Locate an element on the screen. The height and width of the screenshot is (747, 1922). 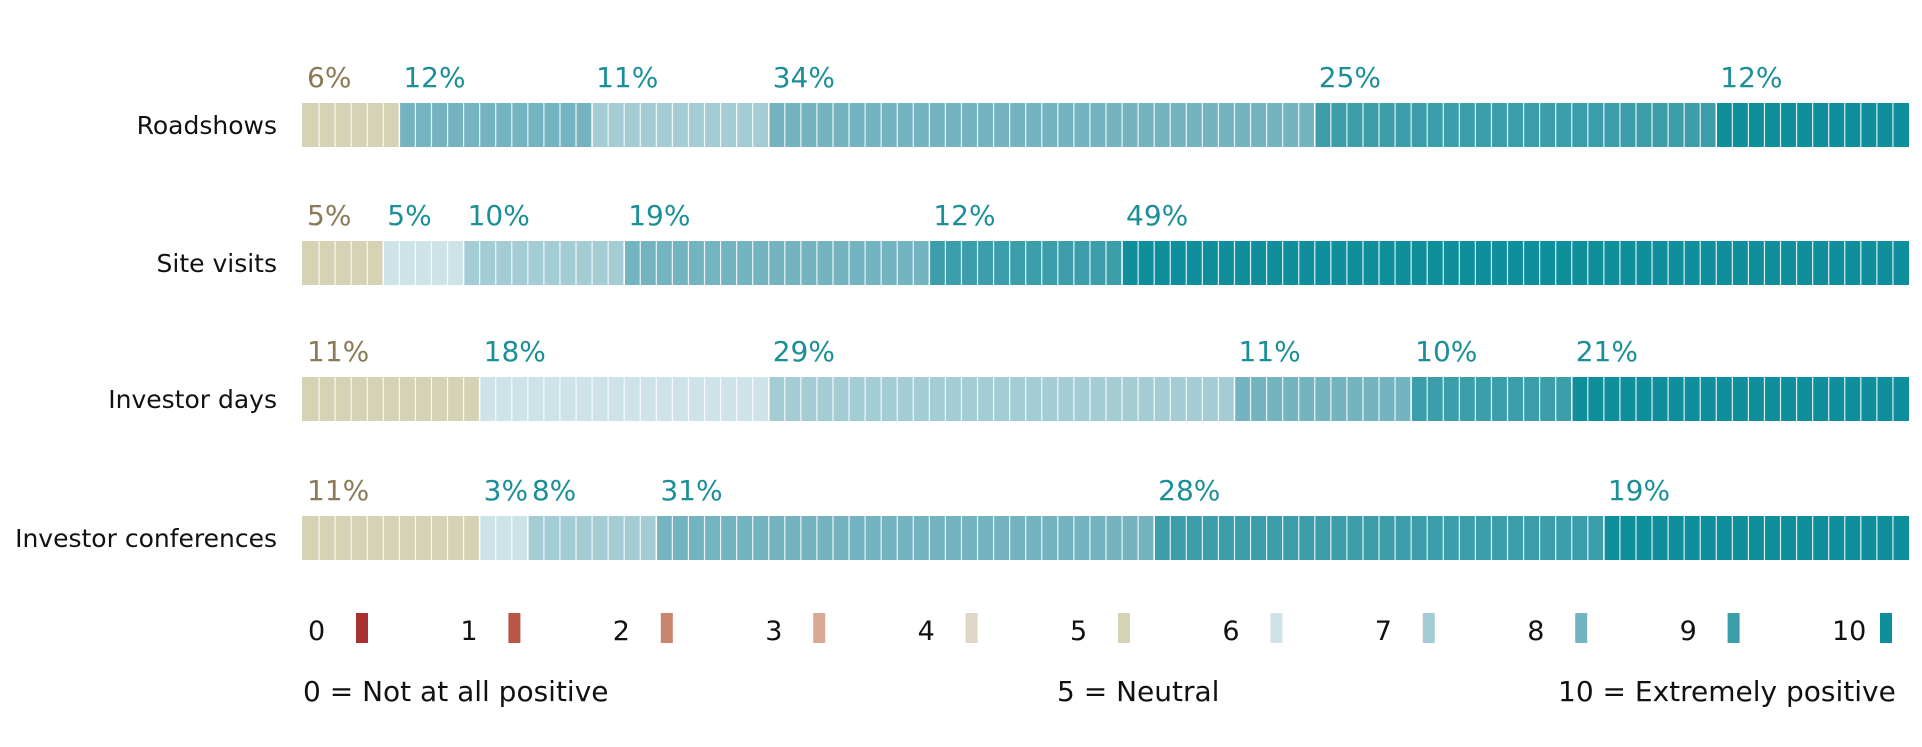
data-label: 49% is located at coordinates (1157, 215).